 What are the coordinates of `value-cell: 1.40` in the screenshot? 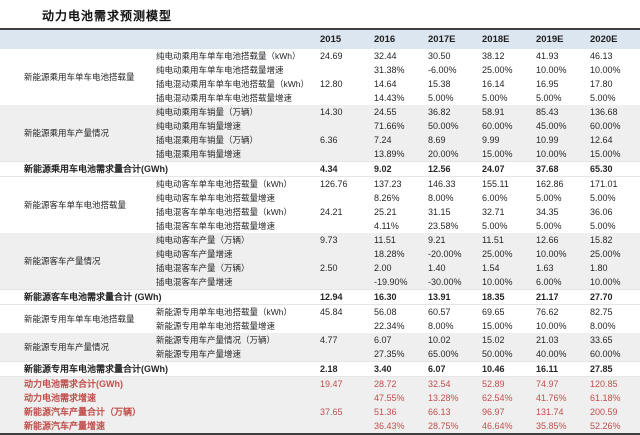 It's located at (451, 268).